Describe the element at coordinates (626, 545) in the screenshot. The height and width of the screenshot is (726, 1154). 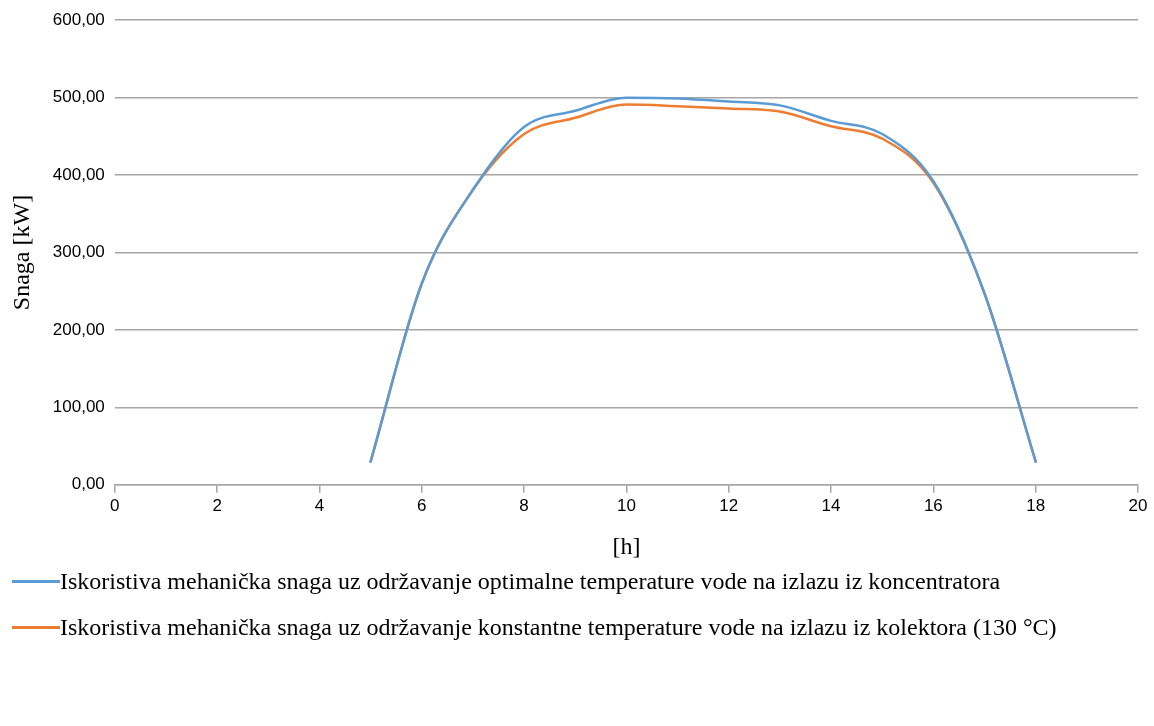
I see `x-axis-title: [h]` at that location.